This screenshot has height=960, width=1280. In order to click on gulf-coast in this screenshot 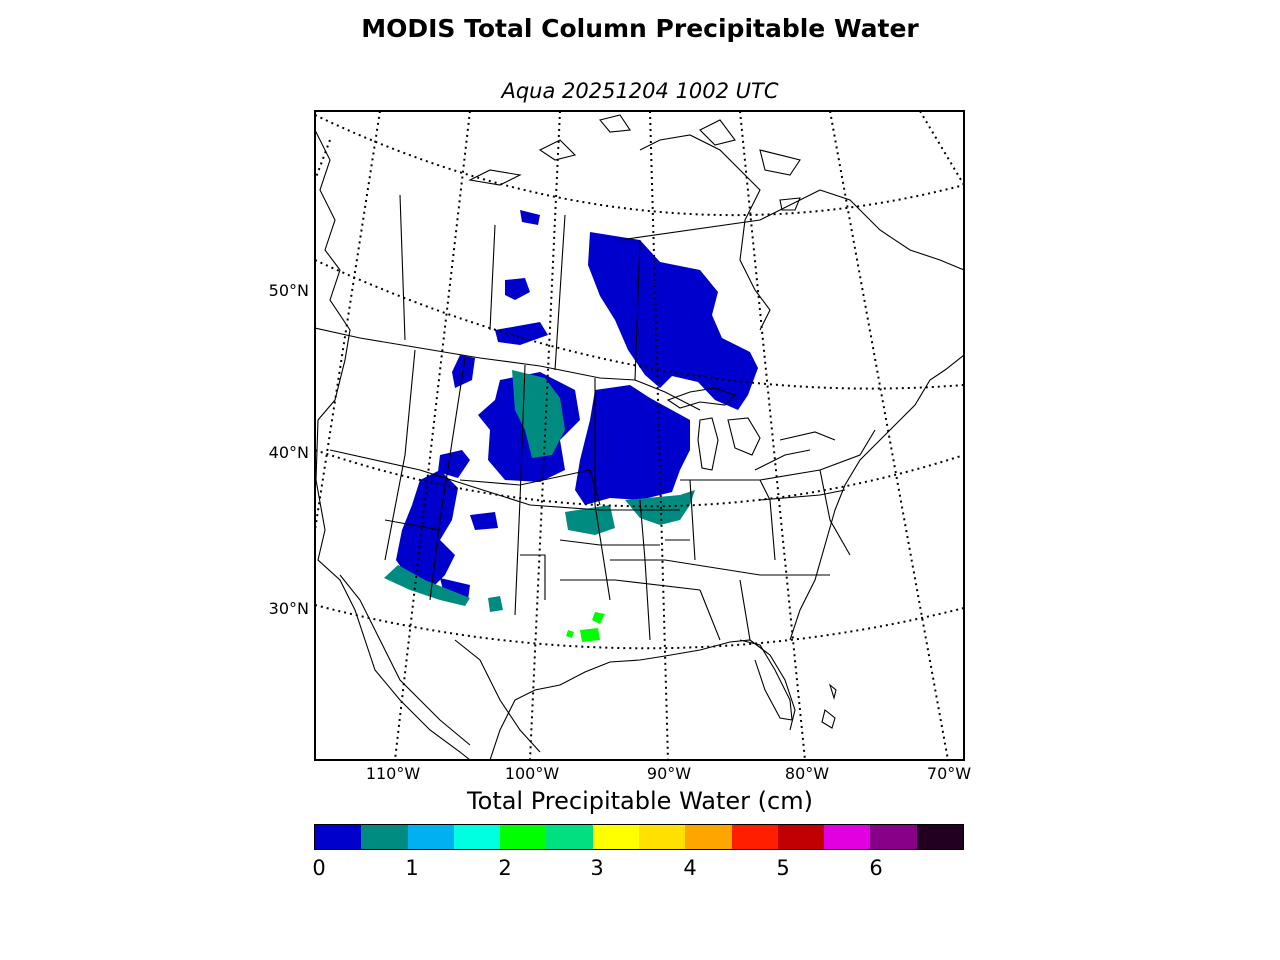, I will do `click(642, 699)`.